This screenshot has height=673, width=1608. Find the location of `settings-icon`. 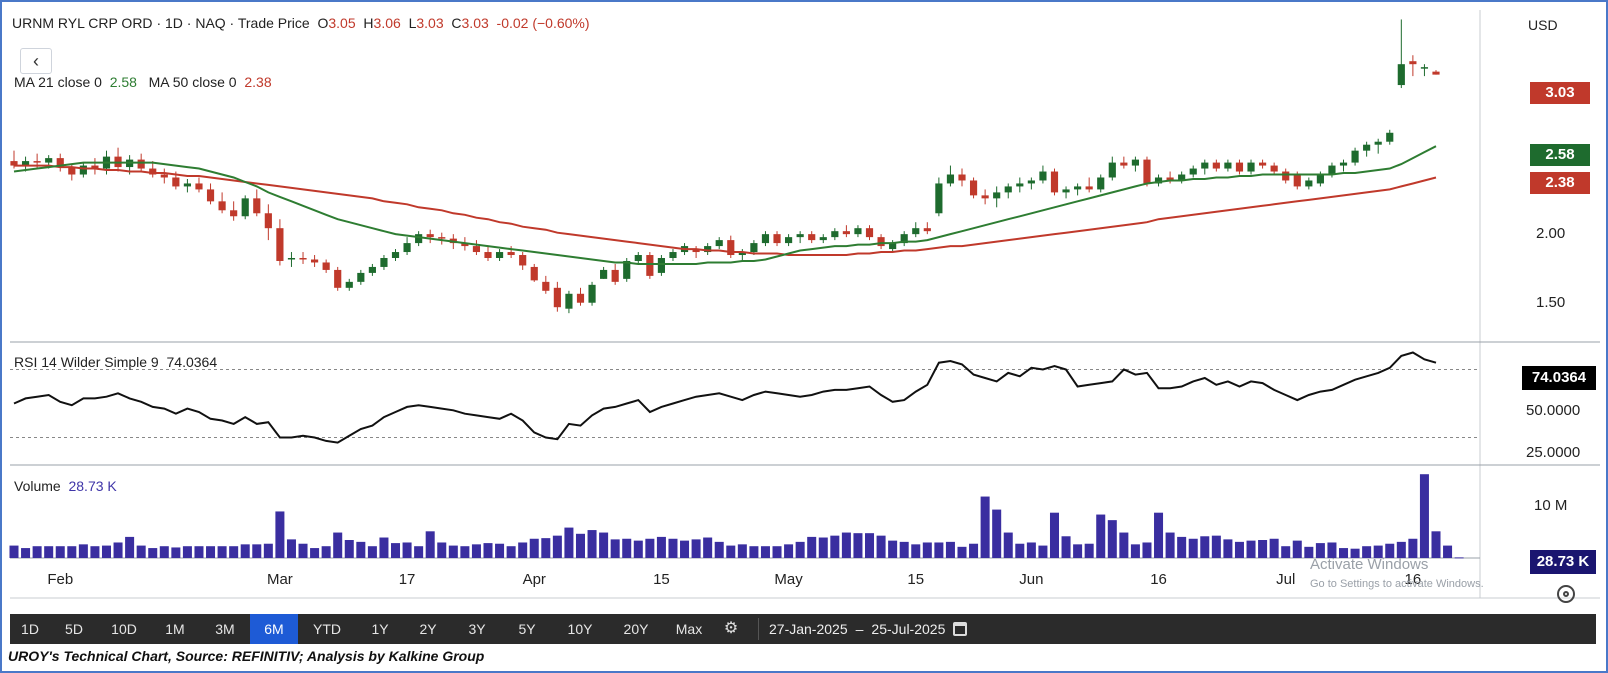

settings-icon is located at coordinates (1566, 594).